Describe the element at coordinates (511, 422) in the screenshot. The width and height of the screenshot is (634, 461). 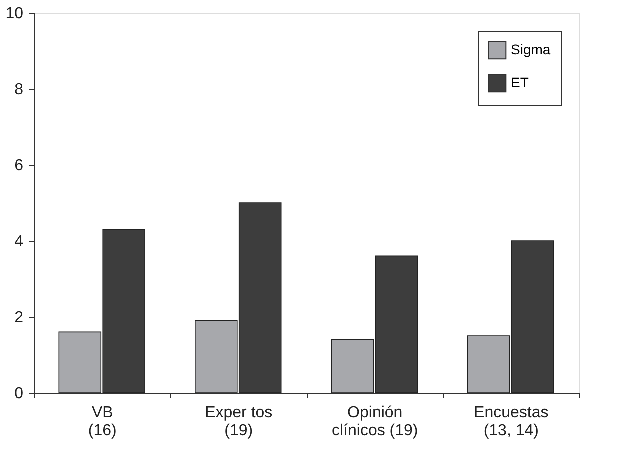
I see `x-tick-label: Encuestas (13, 14)` at that location.